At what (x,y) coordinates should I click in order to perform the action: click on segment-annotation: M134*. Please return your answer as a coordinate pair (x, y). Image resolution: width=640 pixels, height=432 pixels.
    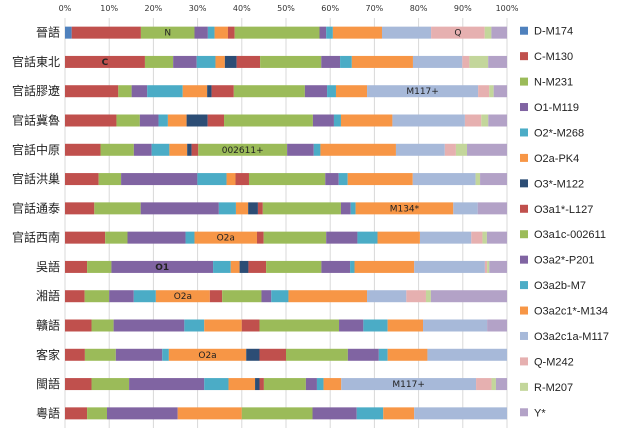
    Looking at the image, I should click on (405, 209).